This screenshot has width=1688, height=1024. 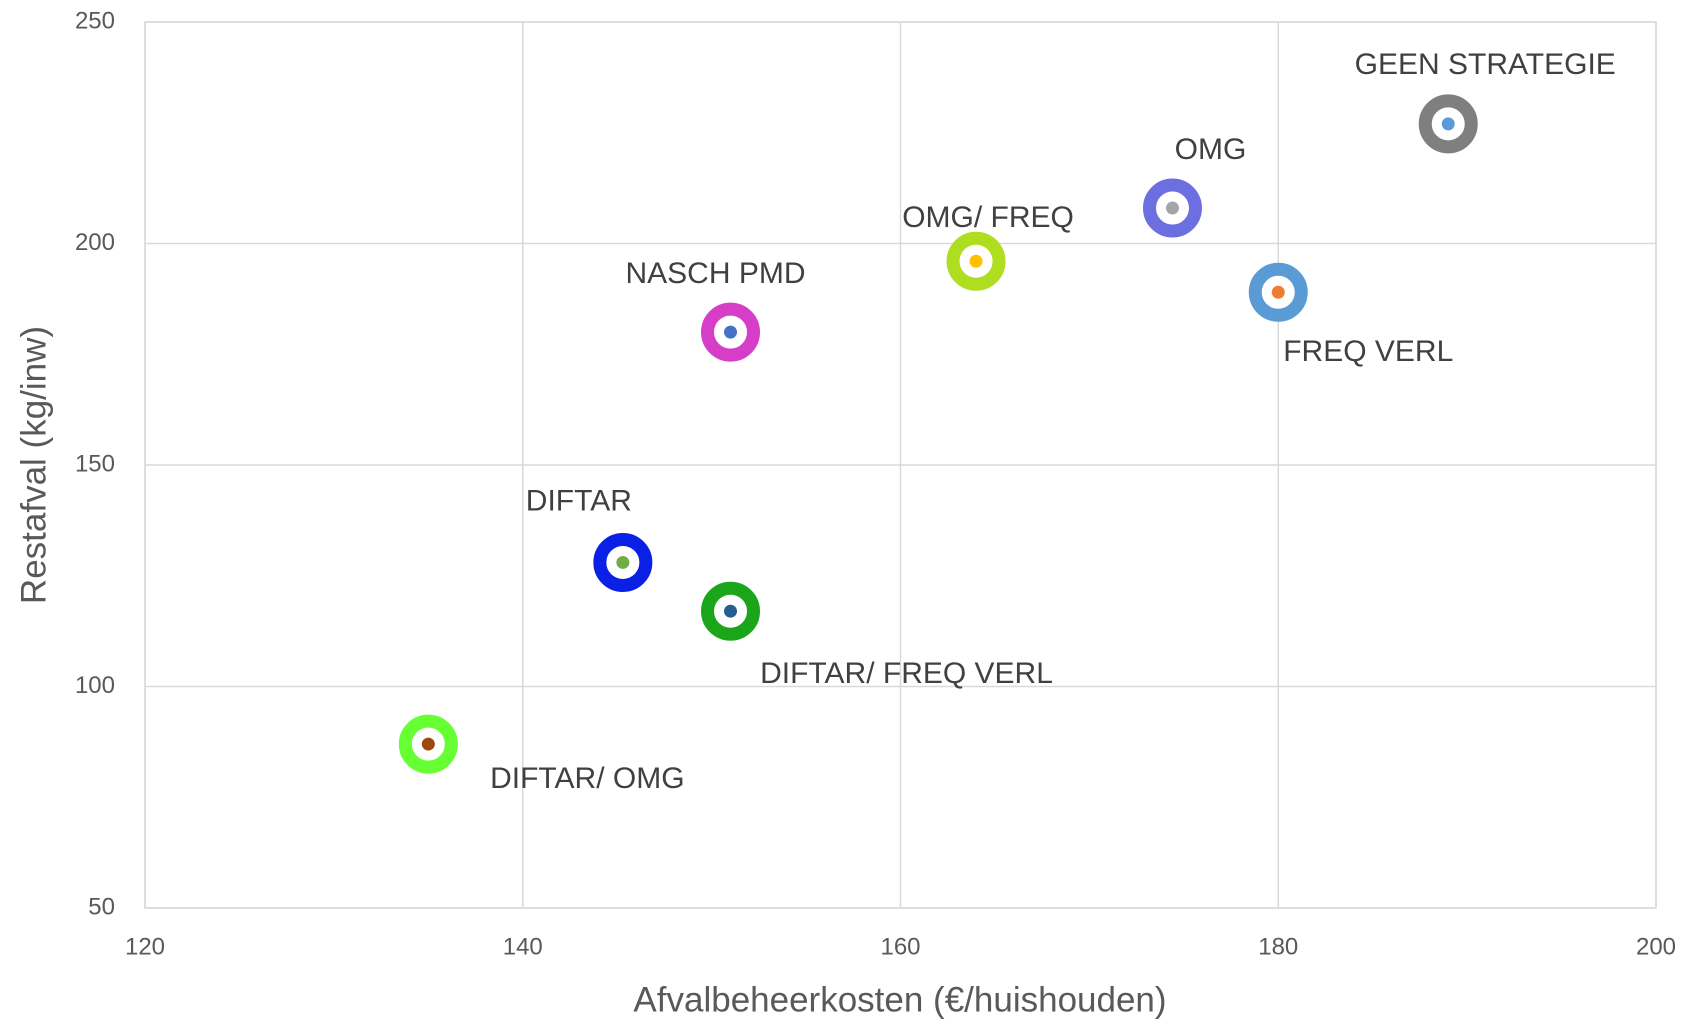 What do you see at coordinates (1368, 351) in the screenshot?
I see `point-label: FREQ VERL` at bounding box center [1368, 351].